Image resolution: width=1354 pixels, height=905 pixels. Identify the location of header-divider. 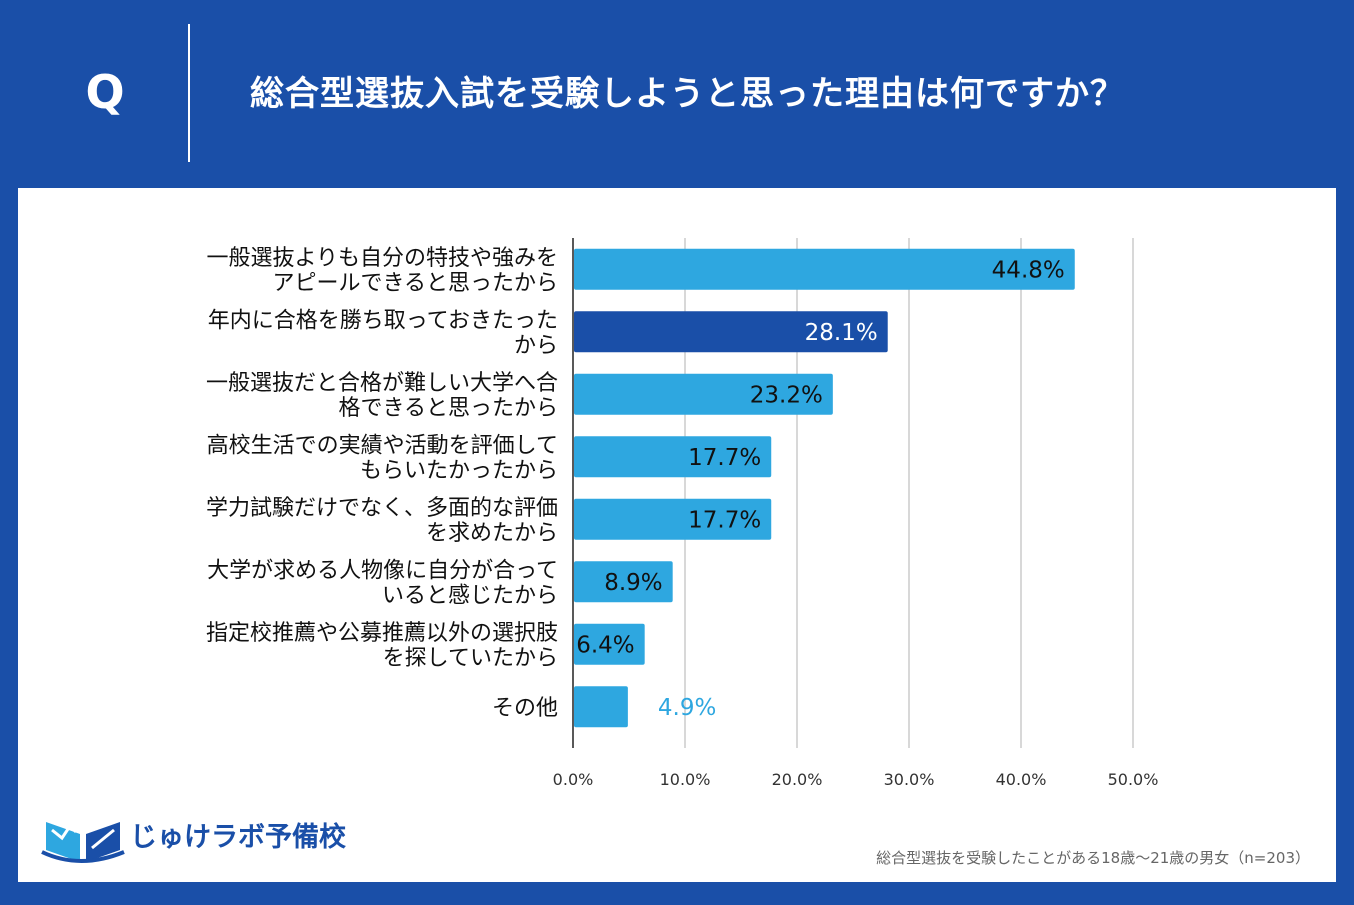
(189, 93).